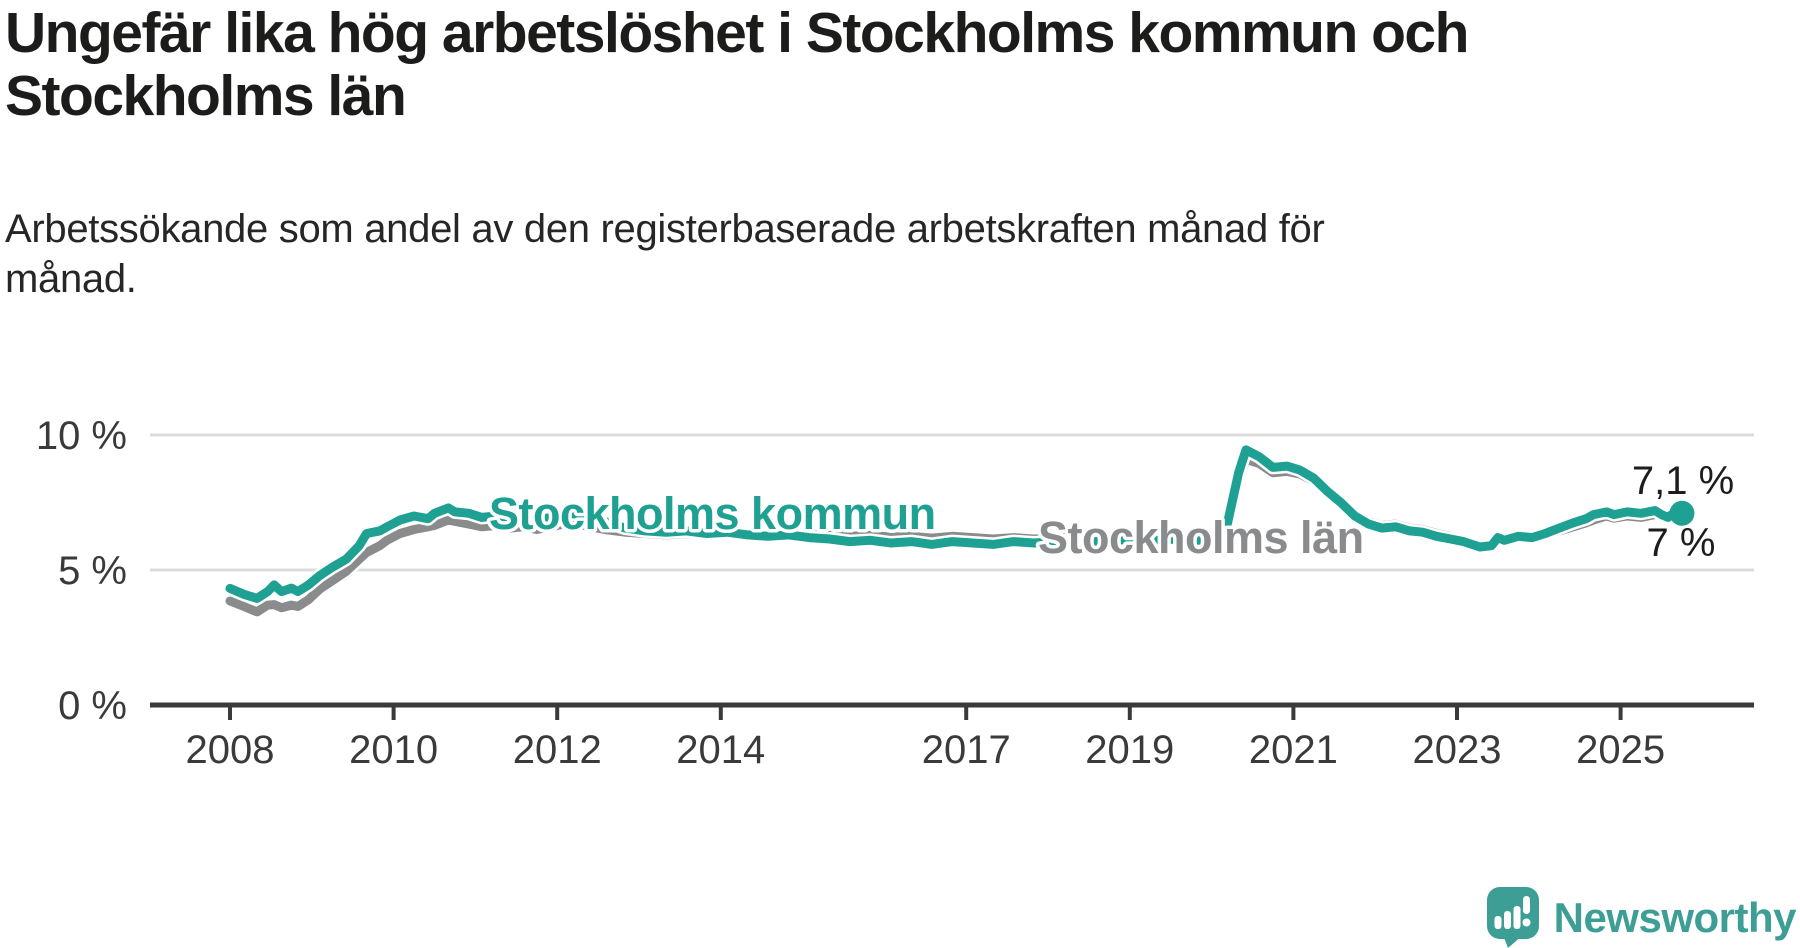 This screenshot has width=1800, height=948. What do you see at coordinates (92, 706) in the screenshot?
I see `y-tick-label-0: 0 %` at bounding box center [92, 706].